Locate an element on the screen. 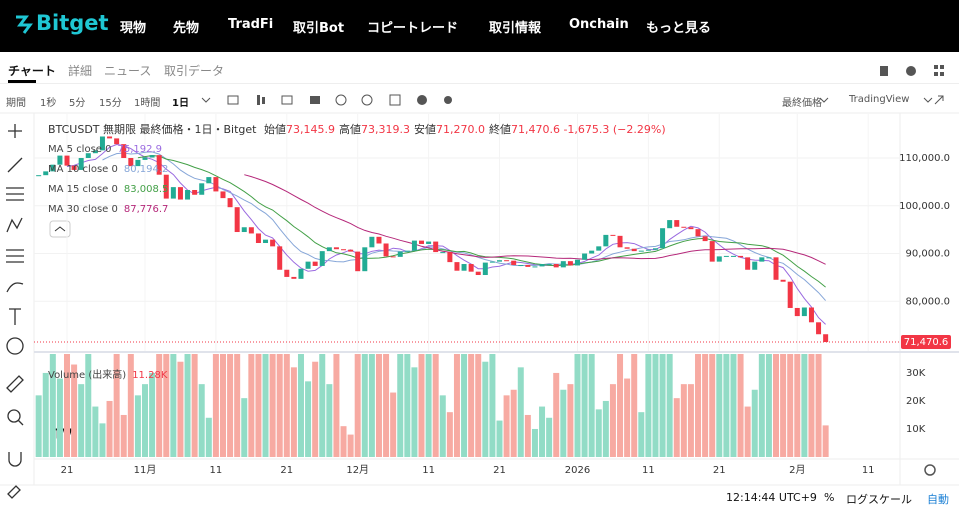 This screenshot has width=959, height=510. ohlc-value: 73,319.3 is located at coordinates (385, 129).